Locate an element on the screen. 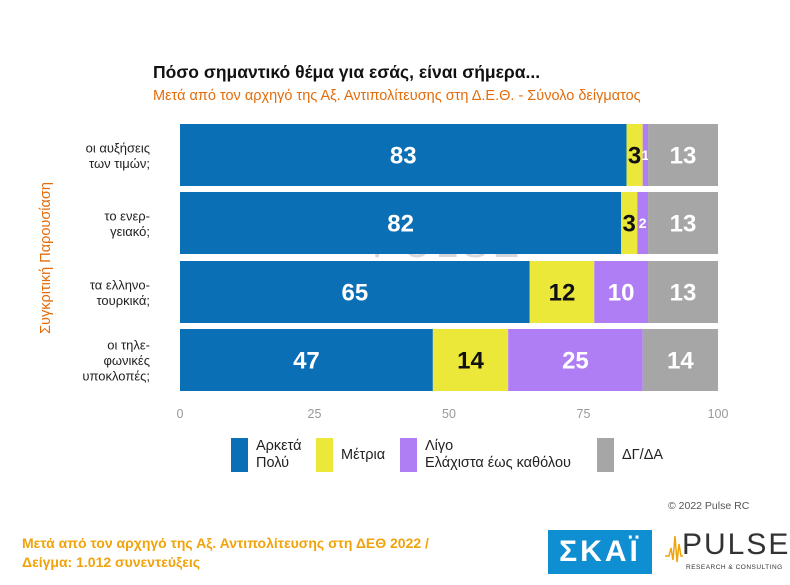  pulse-logo: PULSE RESEARCH & CONSULTING is located at coordinates (726, 553).